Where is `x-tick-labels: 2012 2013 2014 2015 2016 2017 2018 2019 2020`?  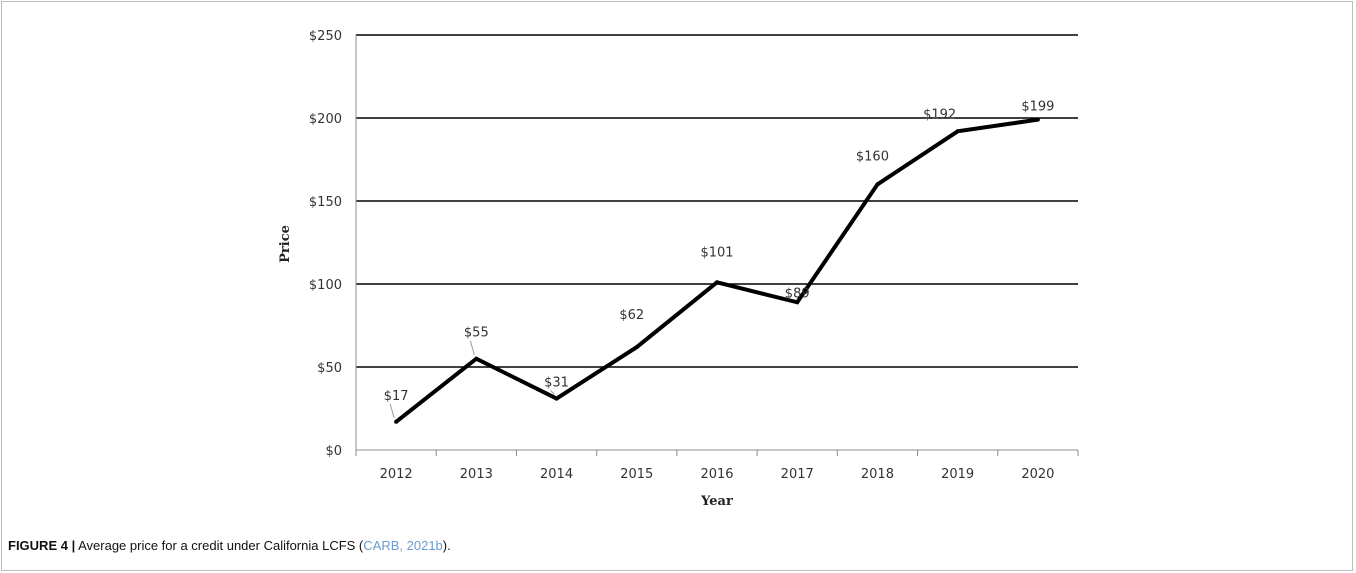 x-tick-labels: 2012 2013 2014 2015 2016 2017 2018 2019 2020 is located at coordinates (717, 474).